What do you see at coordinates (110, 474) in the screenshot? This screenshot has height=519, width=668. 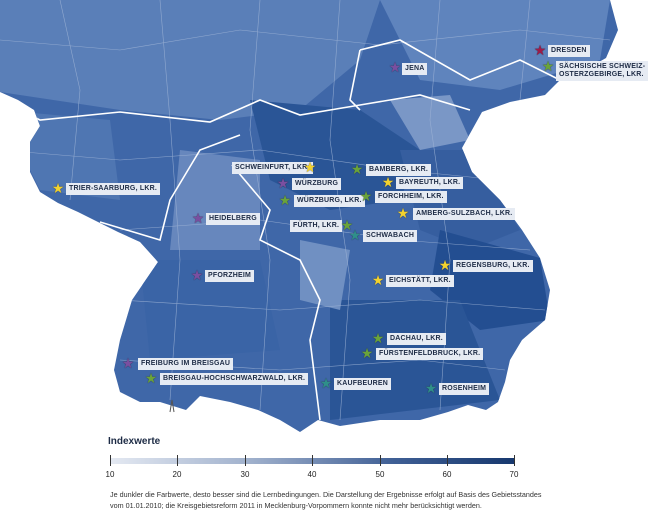 I see `legend-tick-label: 10` at bounding box center [110, 474].